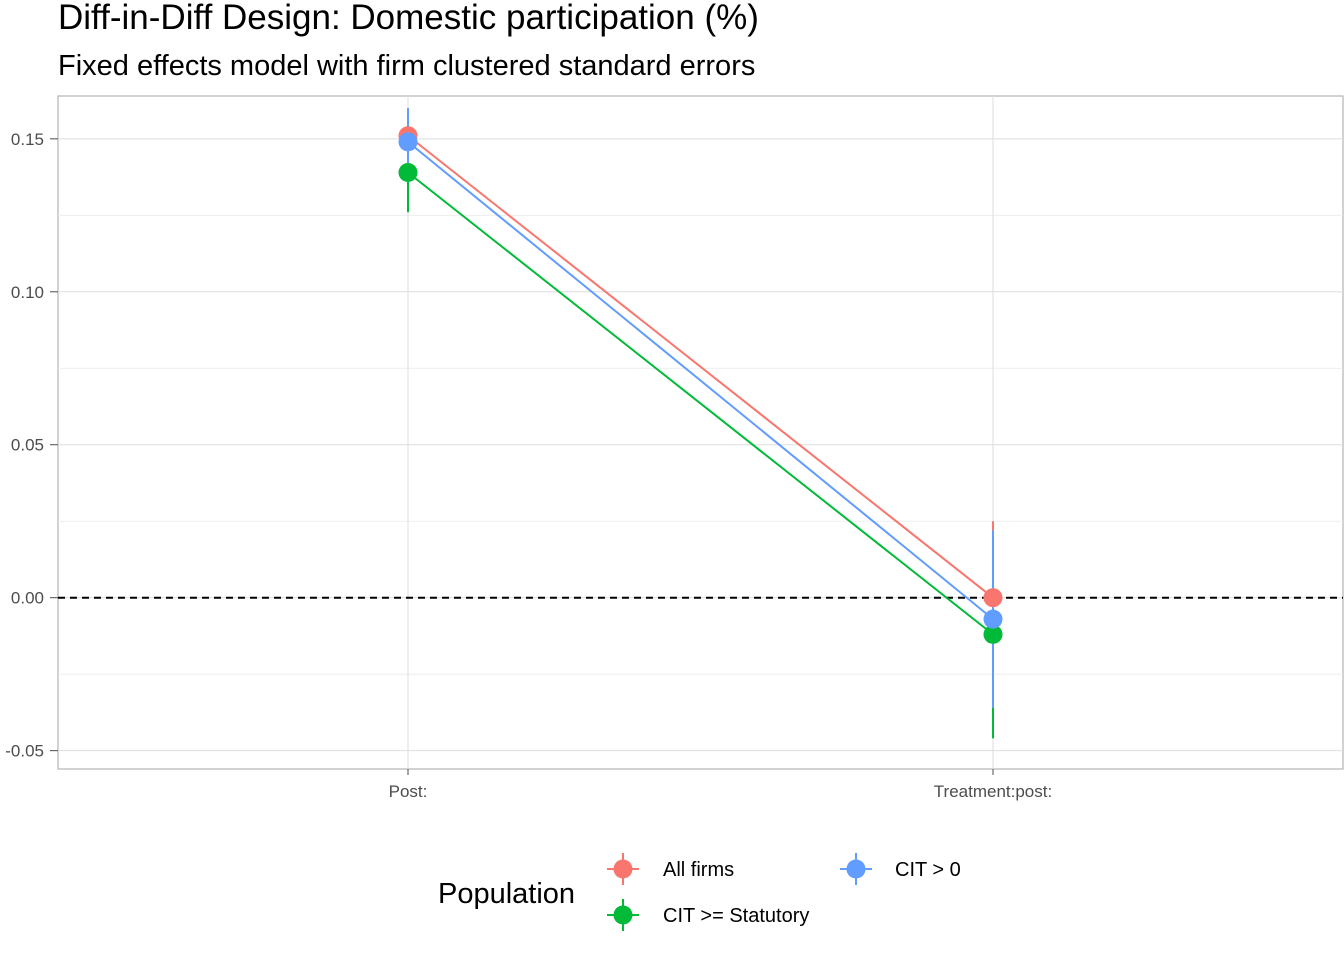  I want to click on legend-item: CIT > 0, so click(900, 869).